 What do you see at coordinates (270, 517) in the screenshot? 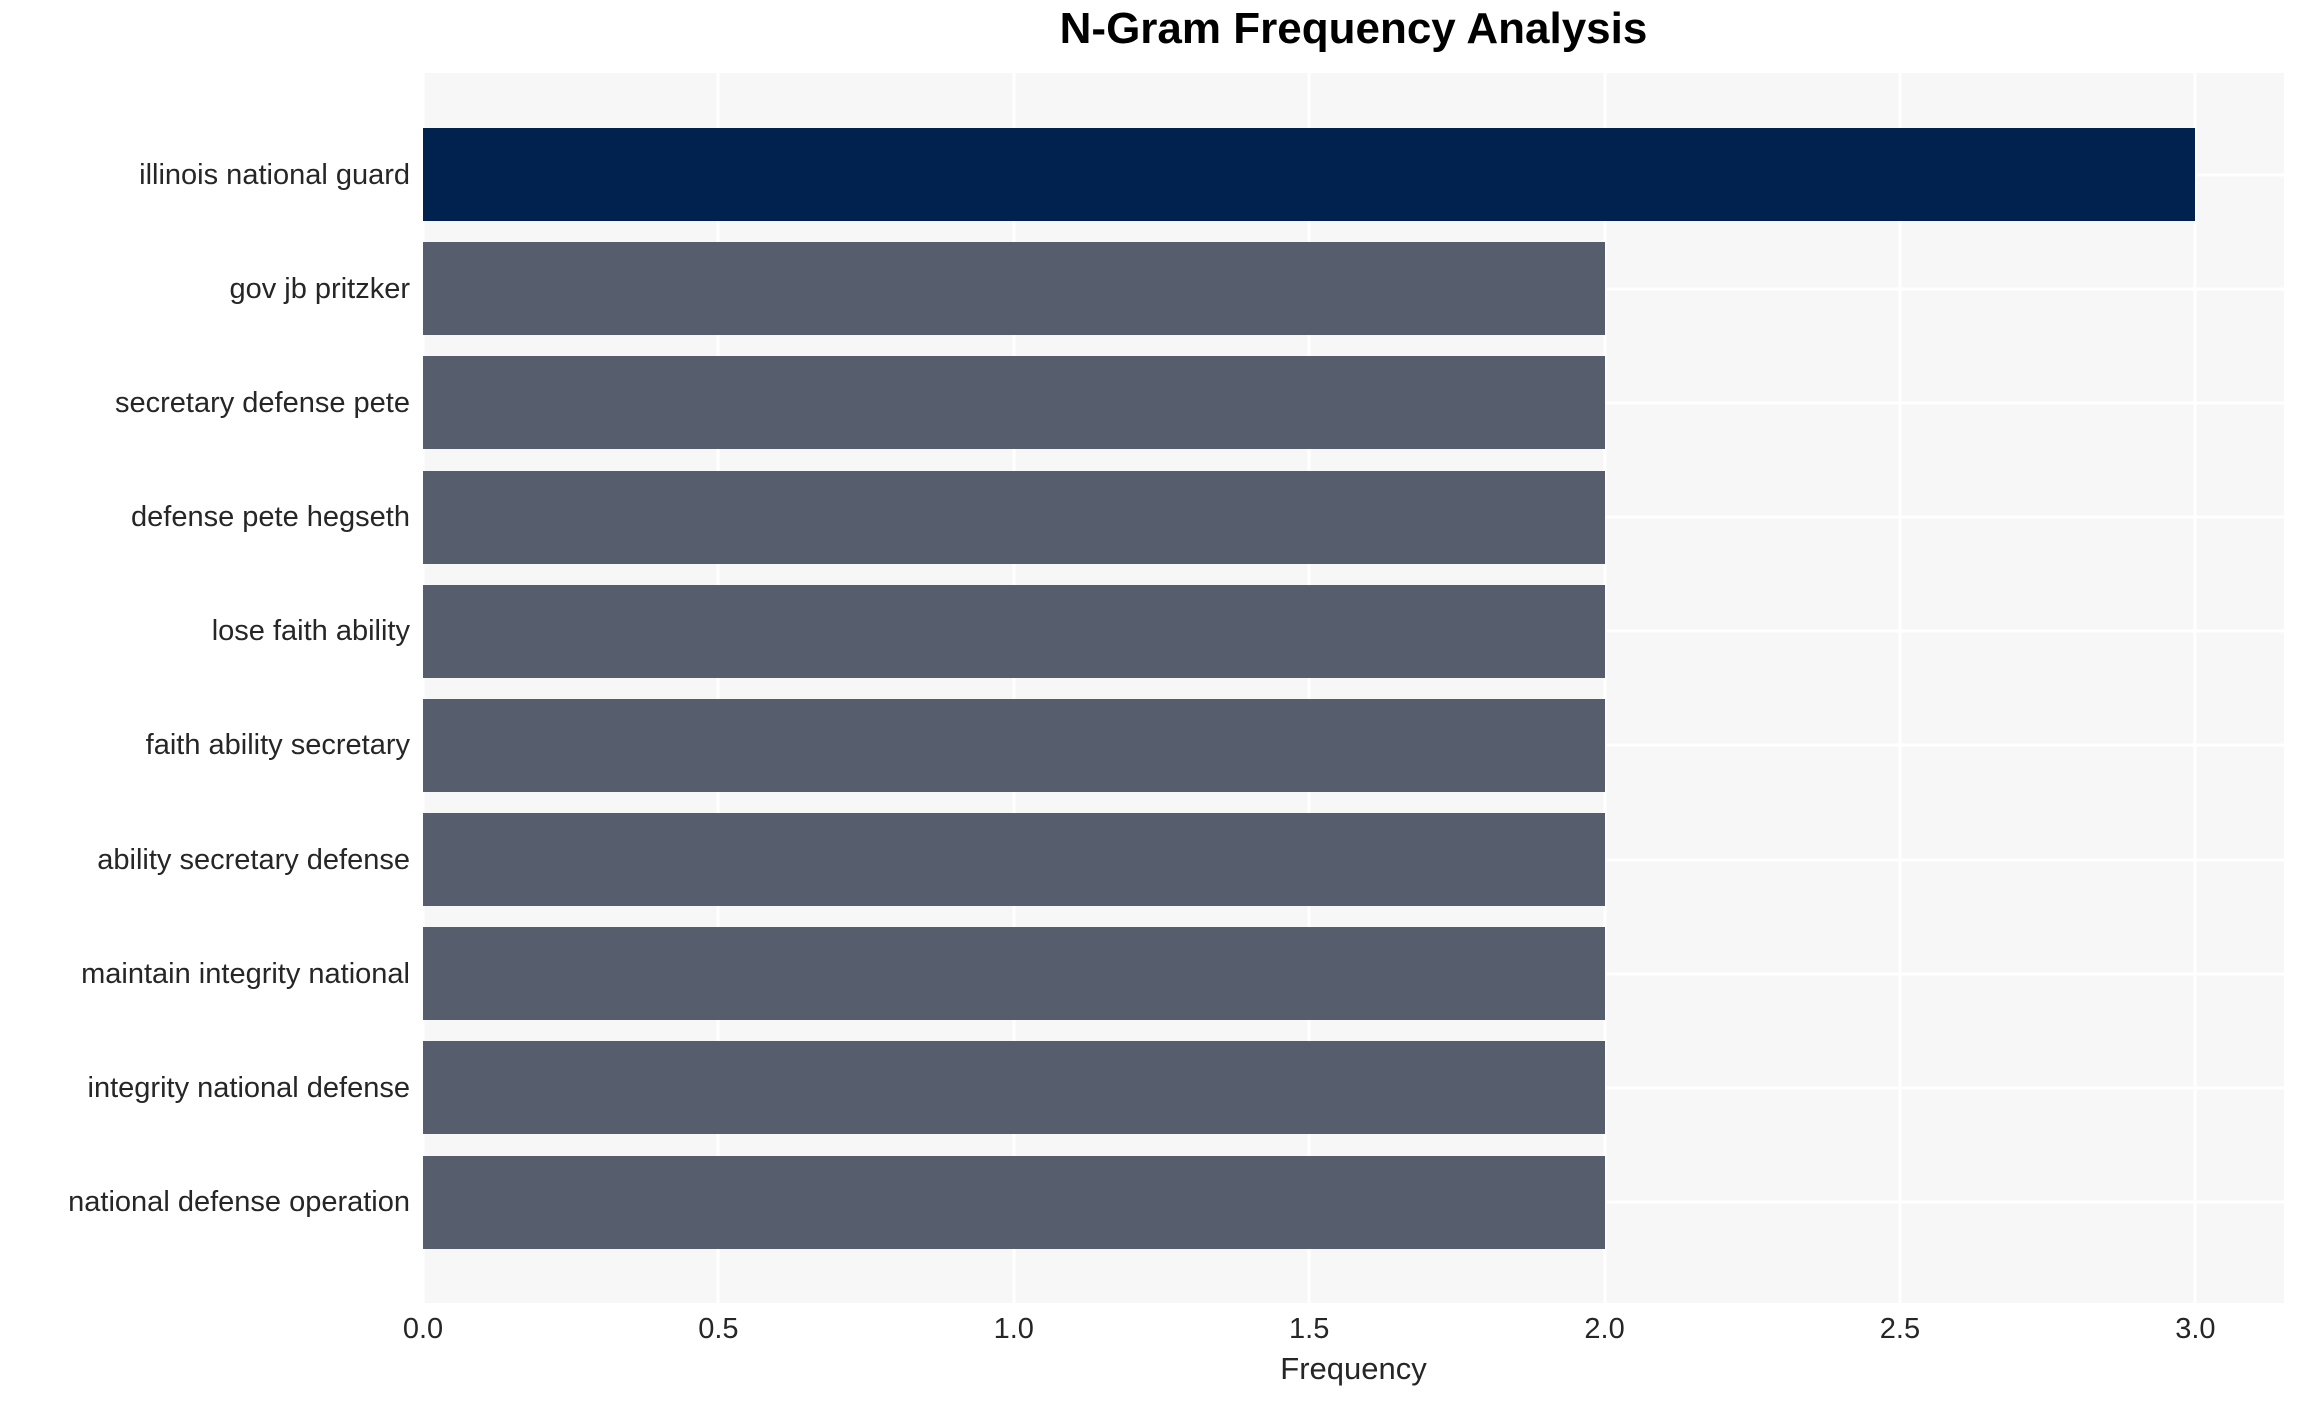
I see `y-axis-label: defense pete hegseth` at bounding box center [270, 517].